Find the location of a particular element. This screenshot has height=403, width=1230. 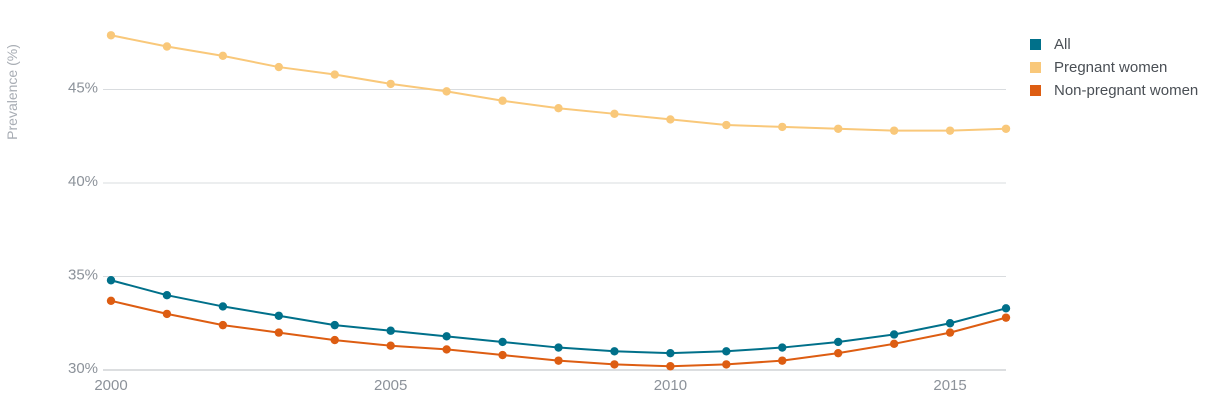

series-line-all is located at coordinates (558, 317).